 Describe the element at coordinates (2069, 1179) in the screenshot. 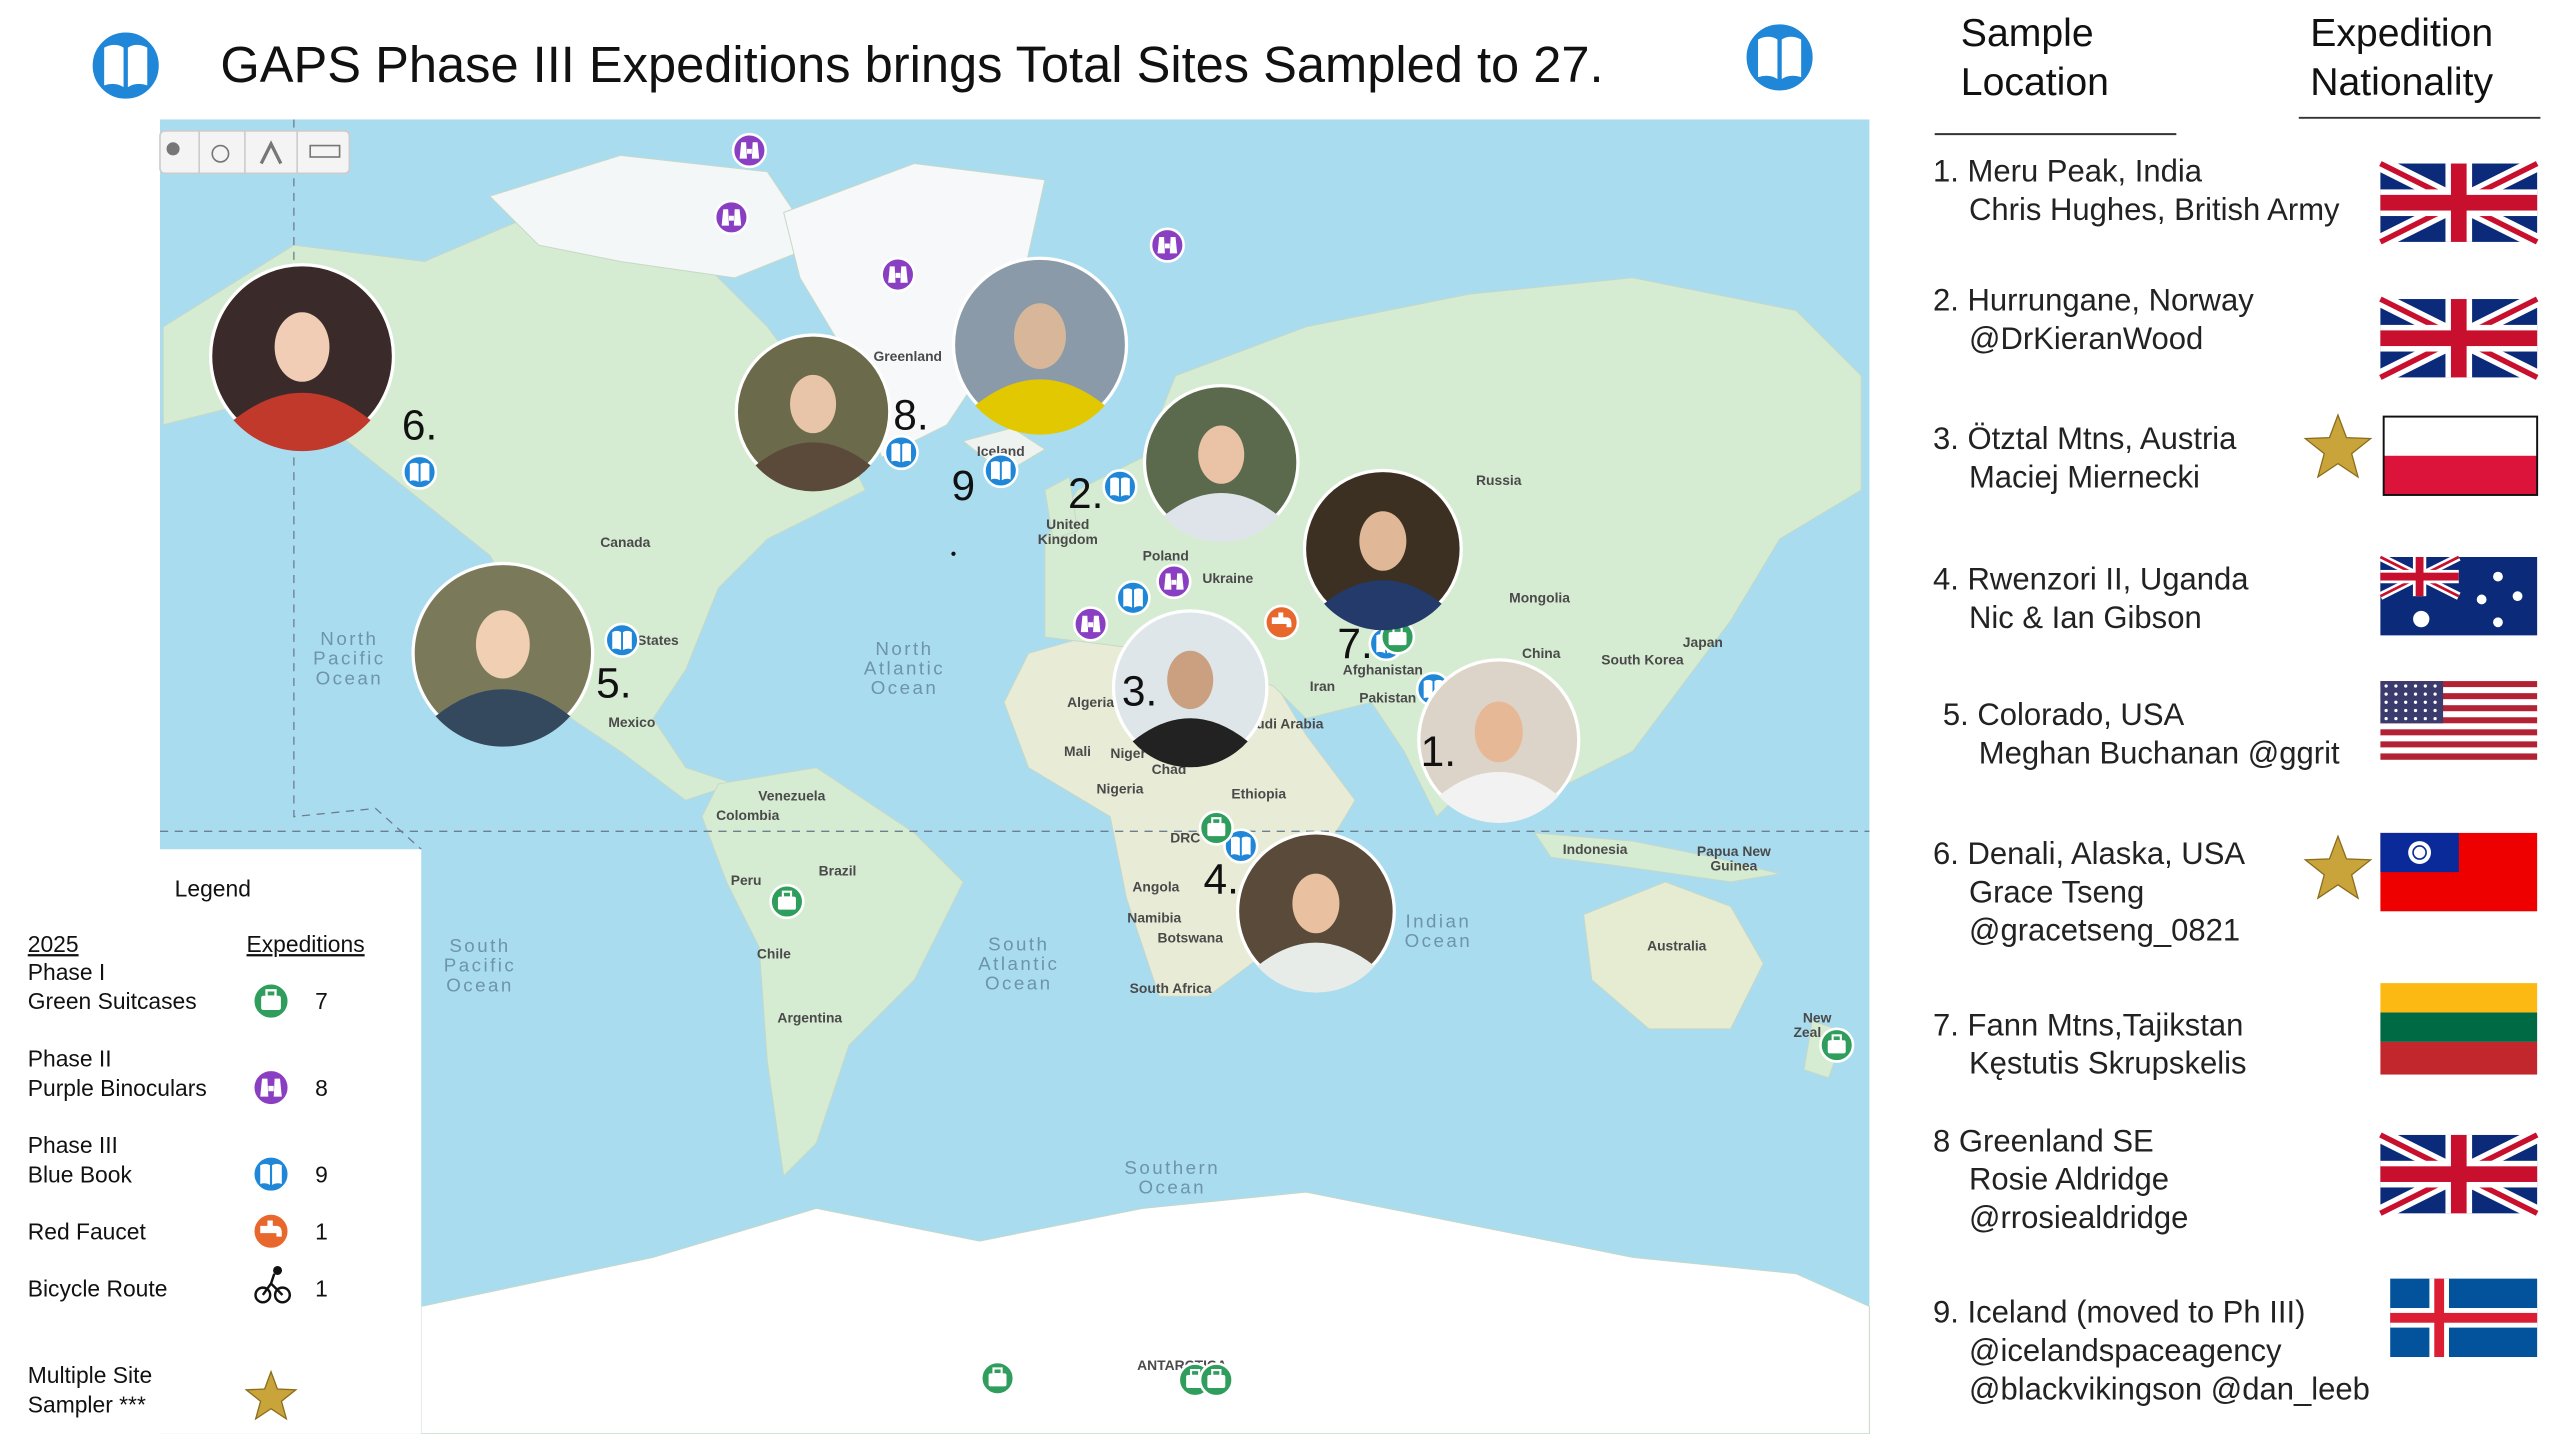

I see `entry-line: Rosie Aldridge` at that location.